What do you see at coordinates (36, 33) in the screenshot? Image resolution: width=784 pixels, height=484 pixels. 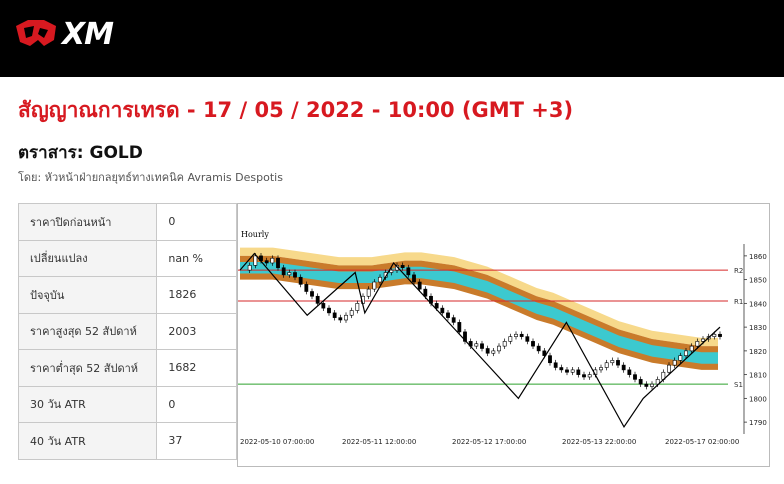 I see `xm-bull-icon` at bounding box center [36, 33].